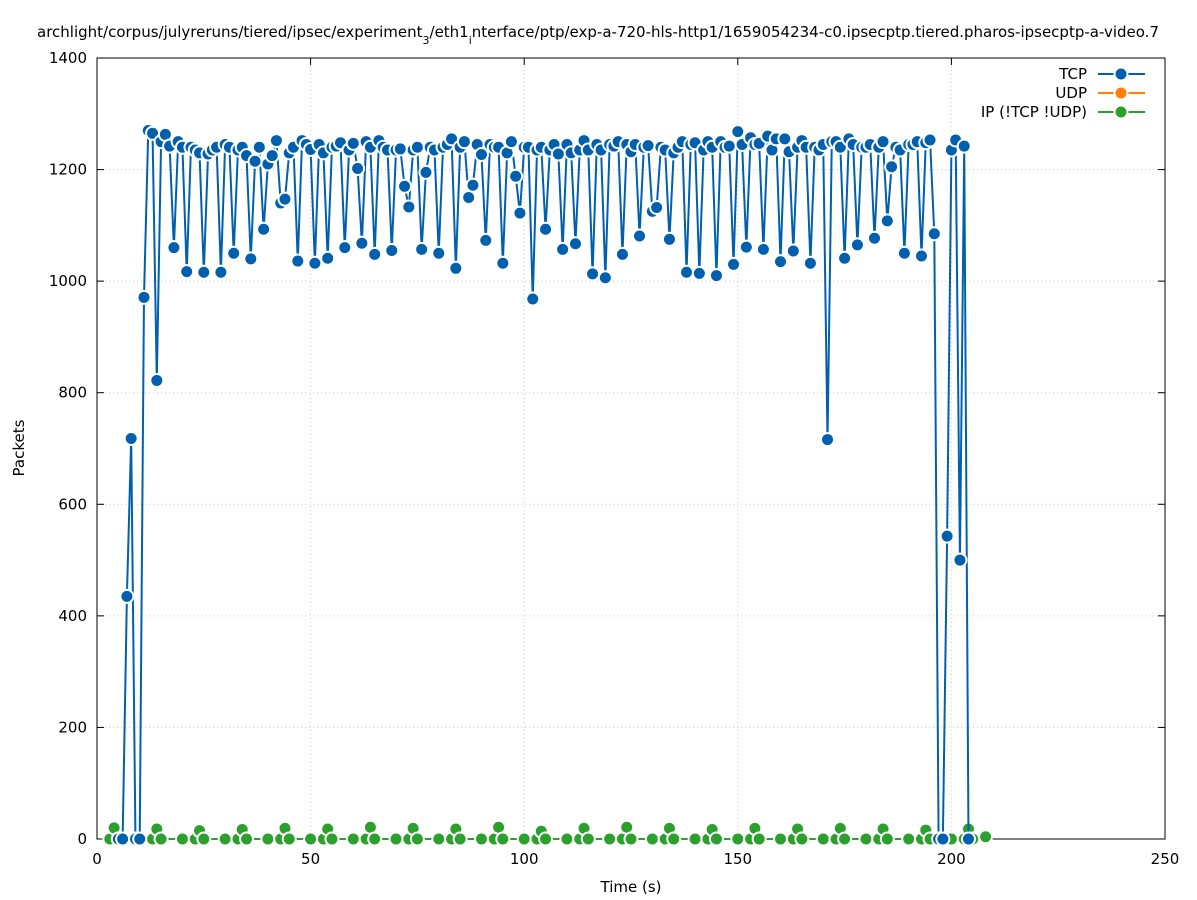 Image resolution: width=1197 pixels, height=900 pixels. Describe the element at coordinates (1071, 93) in the screenshot. I see `legend-label: UDP` at that location.